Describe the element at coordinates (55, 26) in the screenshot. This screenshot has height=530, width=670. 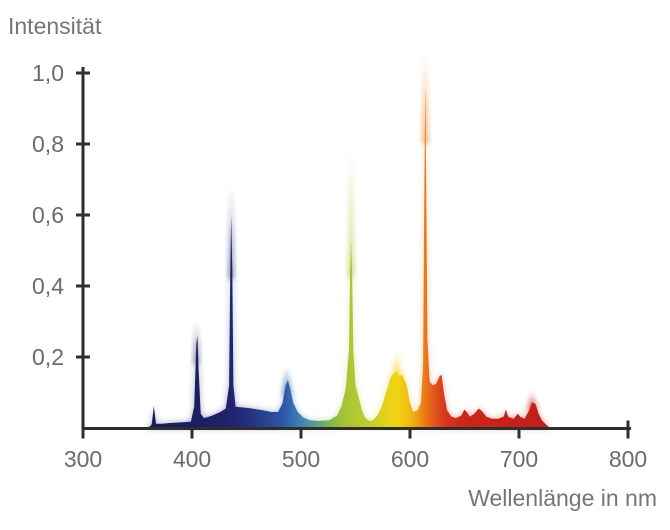
I see `y-axis-title: Intensität` at that location.